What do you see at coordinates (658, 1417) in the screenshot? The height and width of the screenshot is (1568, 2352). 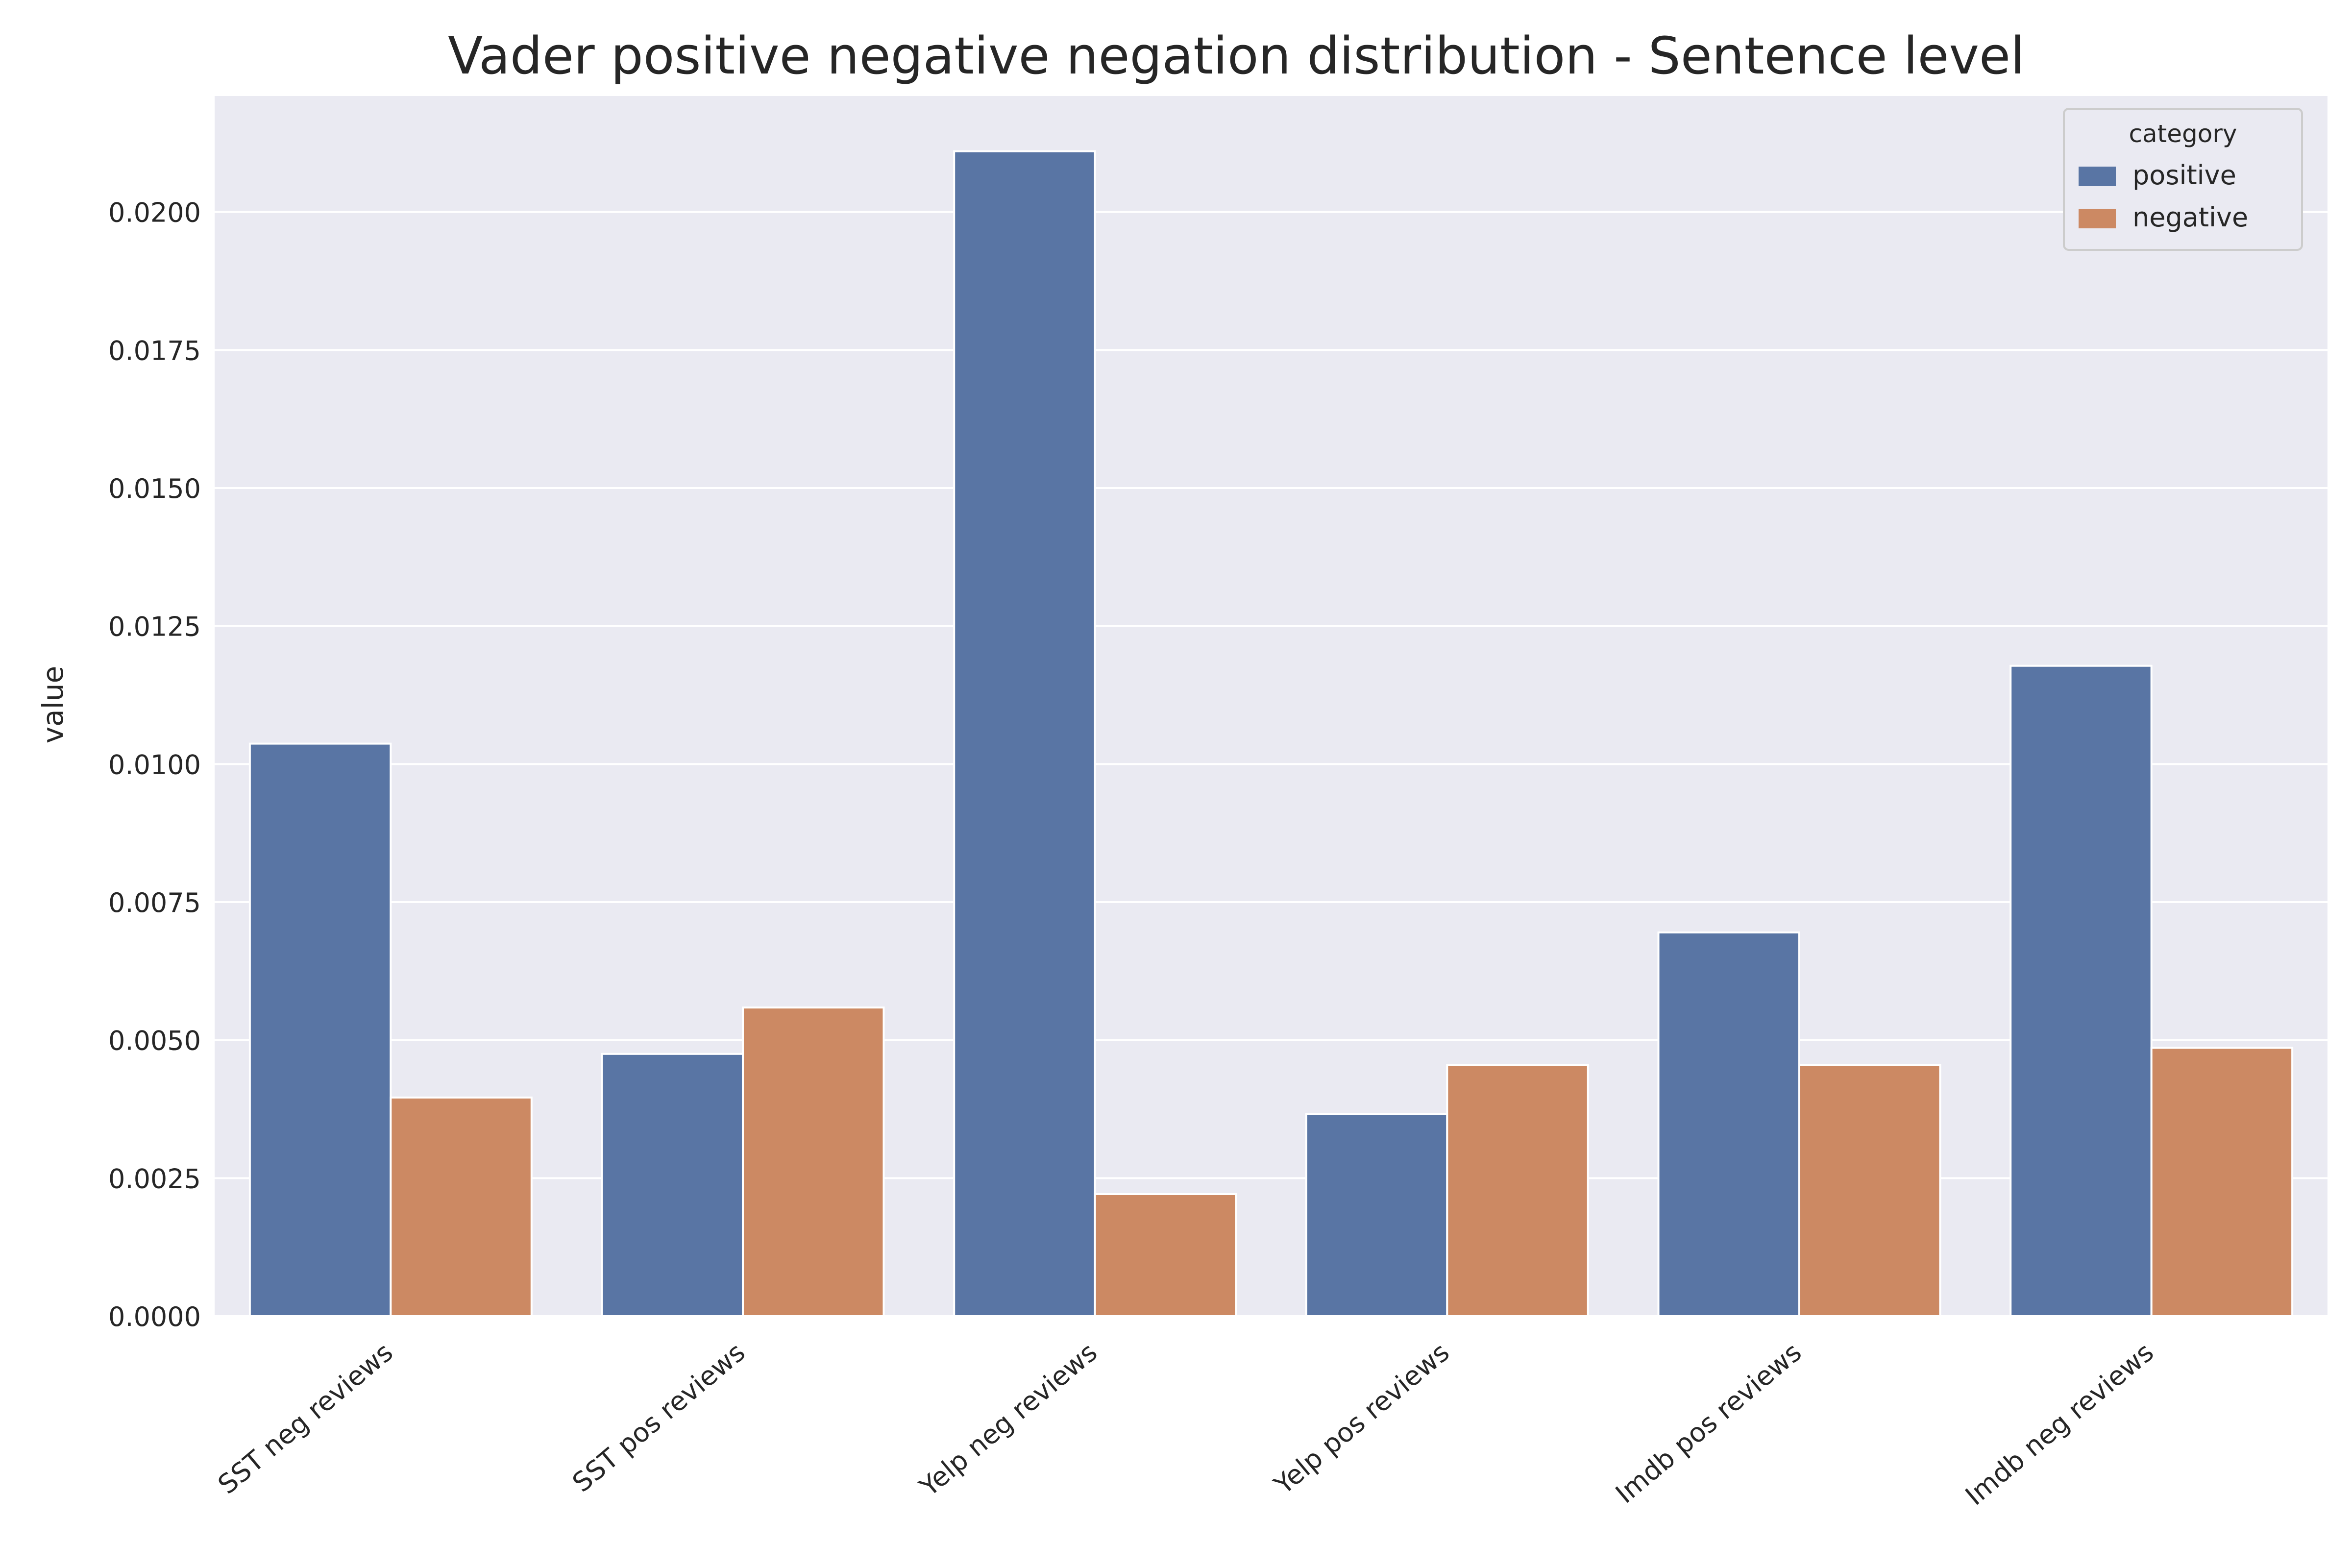 I see `x-tick-label: SST pos reviews` at bounding box center [658, 1417].